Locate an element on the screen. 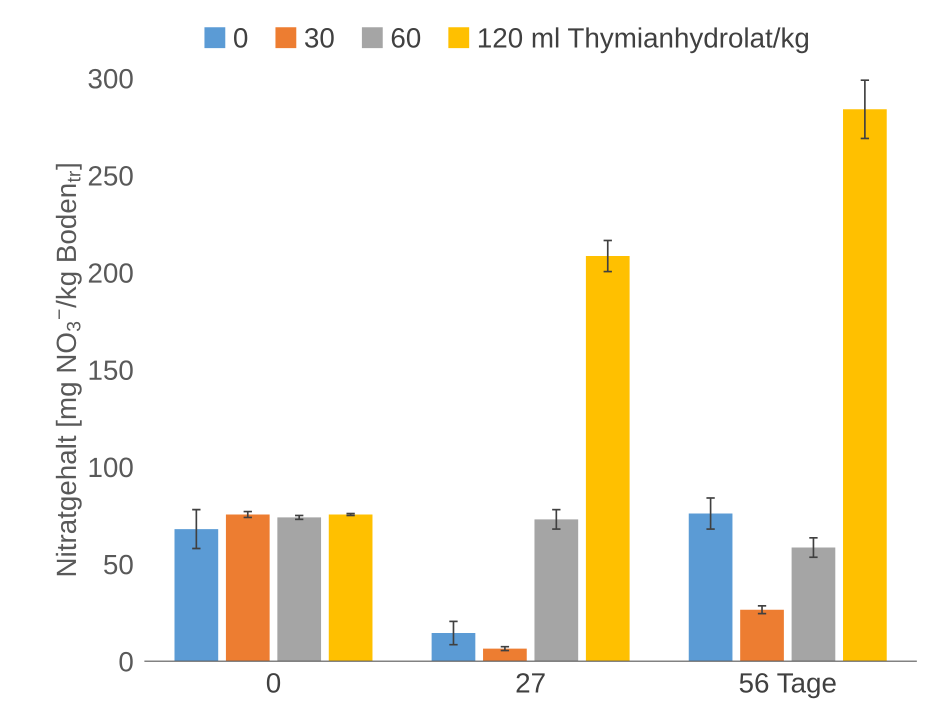 The width and height of the screenshot is (935, 711). y-tick-label: 150 is located at coordinates (111, 370).